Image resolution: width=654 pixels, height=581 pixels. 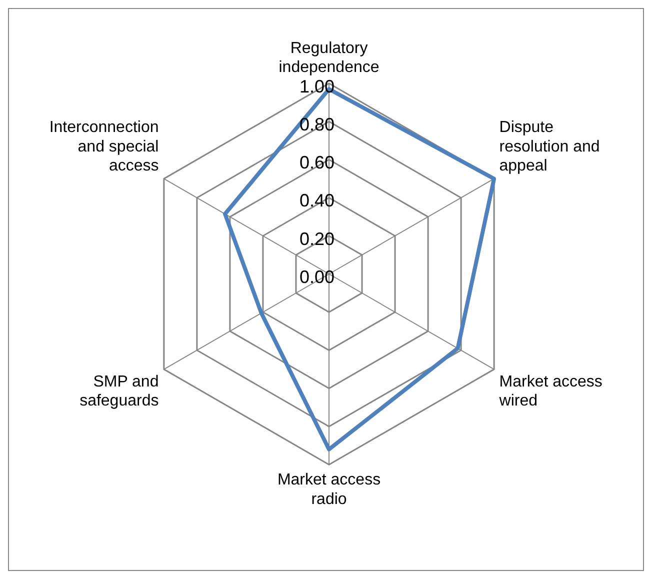 What do you see at coordinates (329, 490) in the screenshot?
I see `spoke-label: Market access radio` at bounding box center [329, 490].